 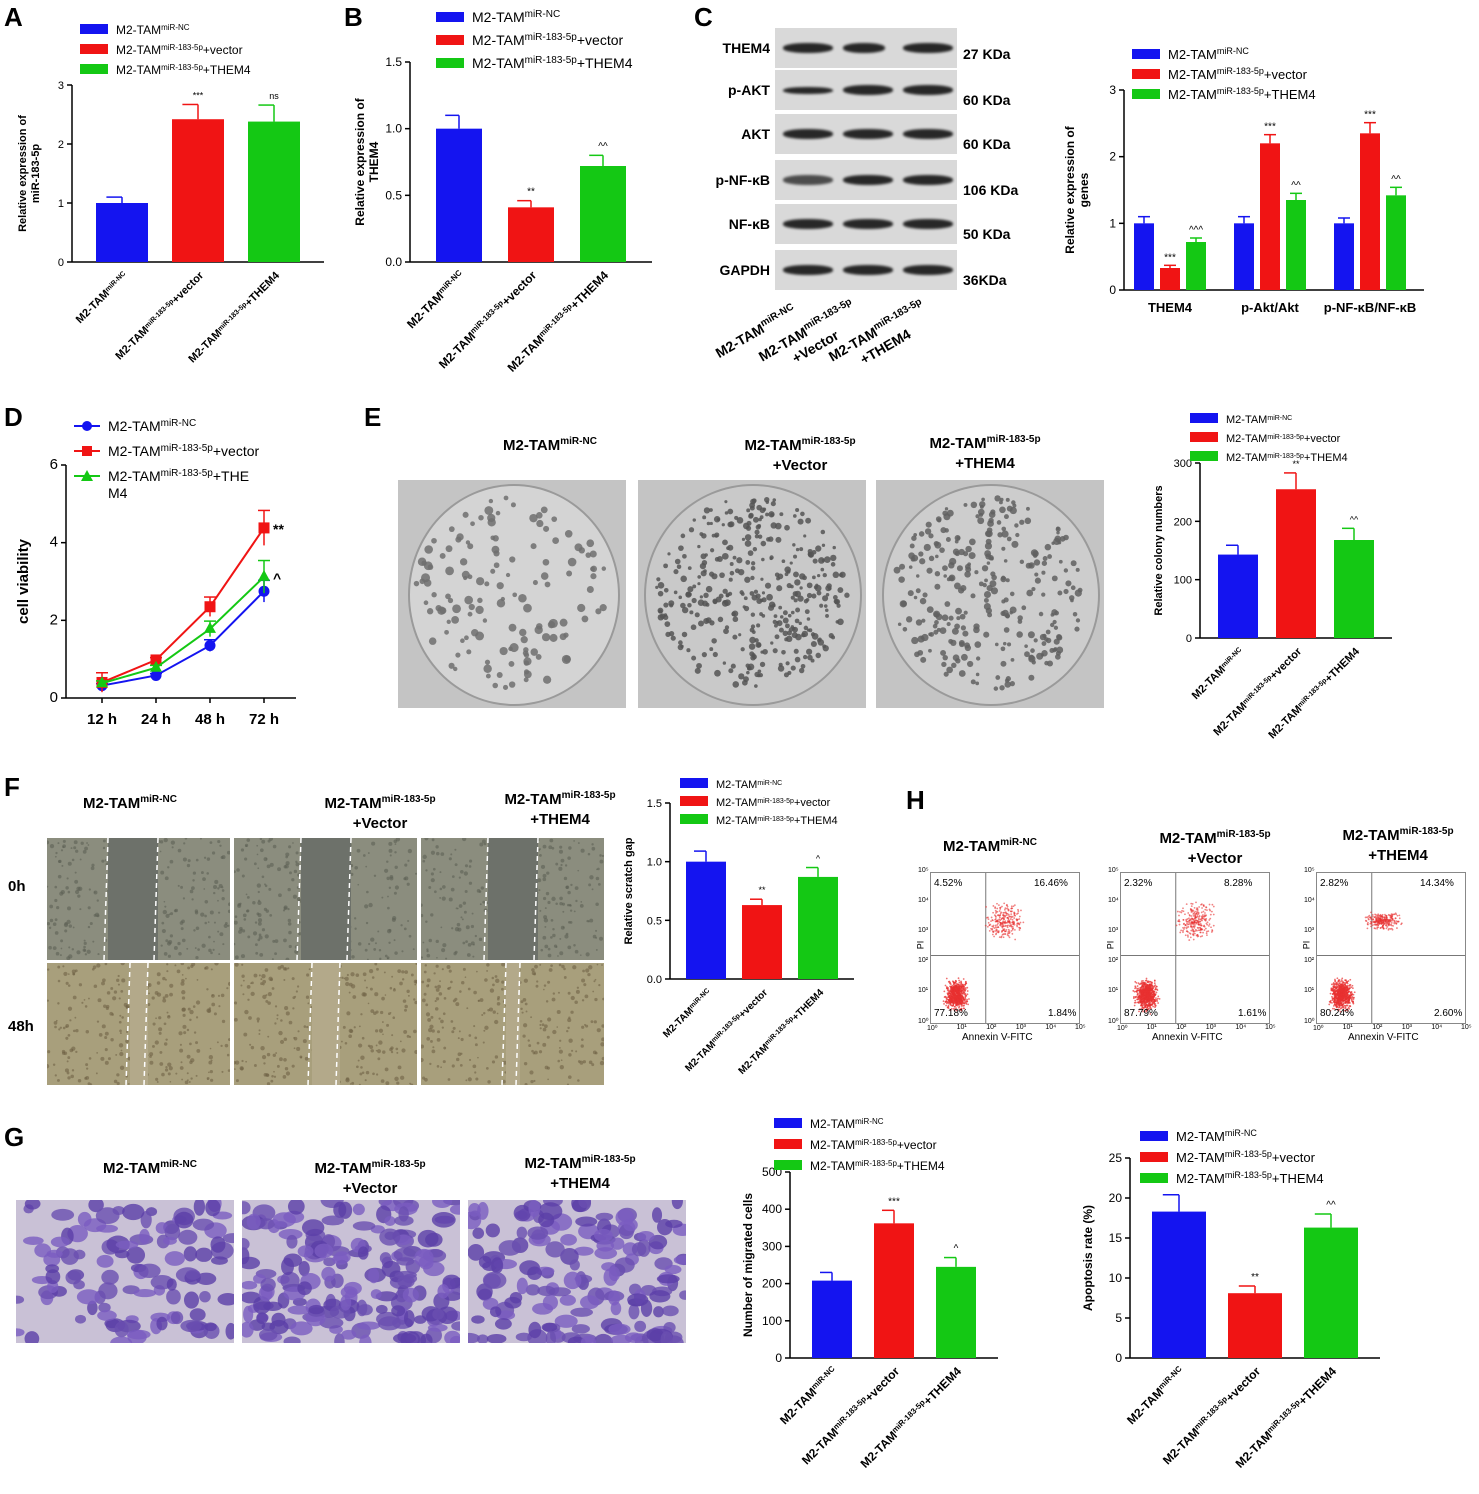 I want to click on y-tick-label: 300, so click(x=772, y=1246).